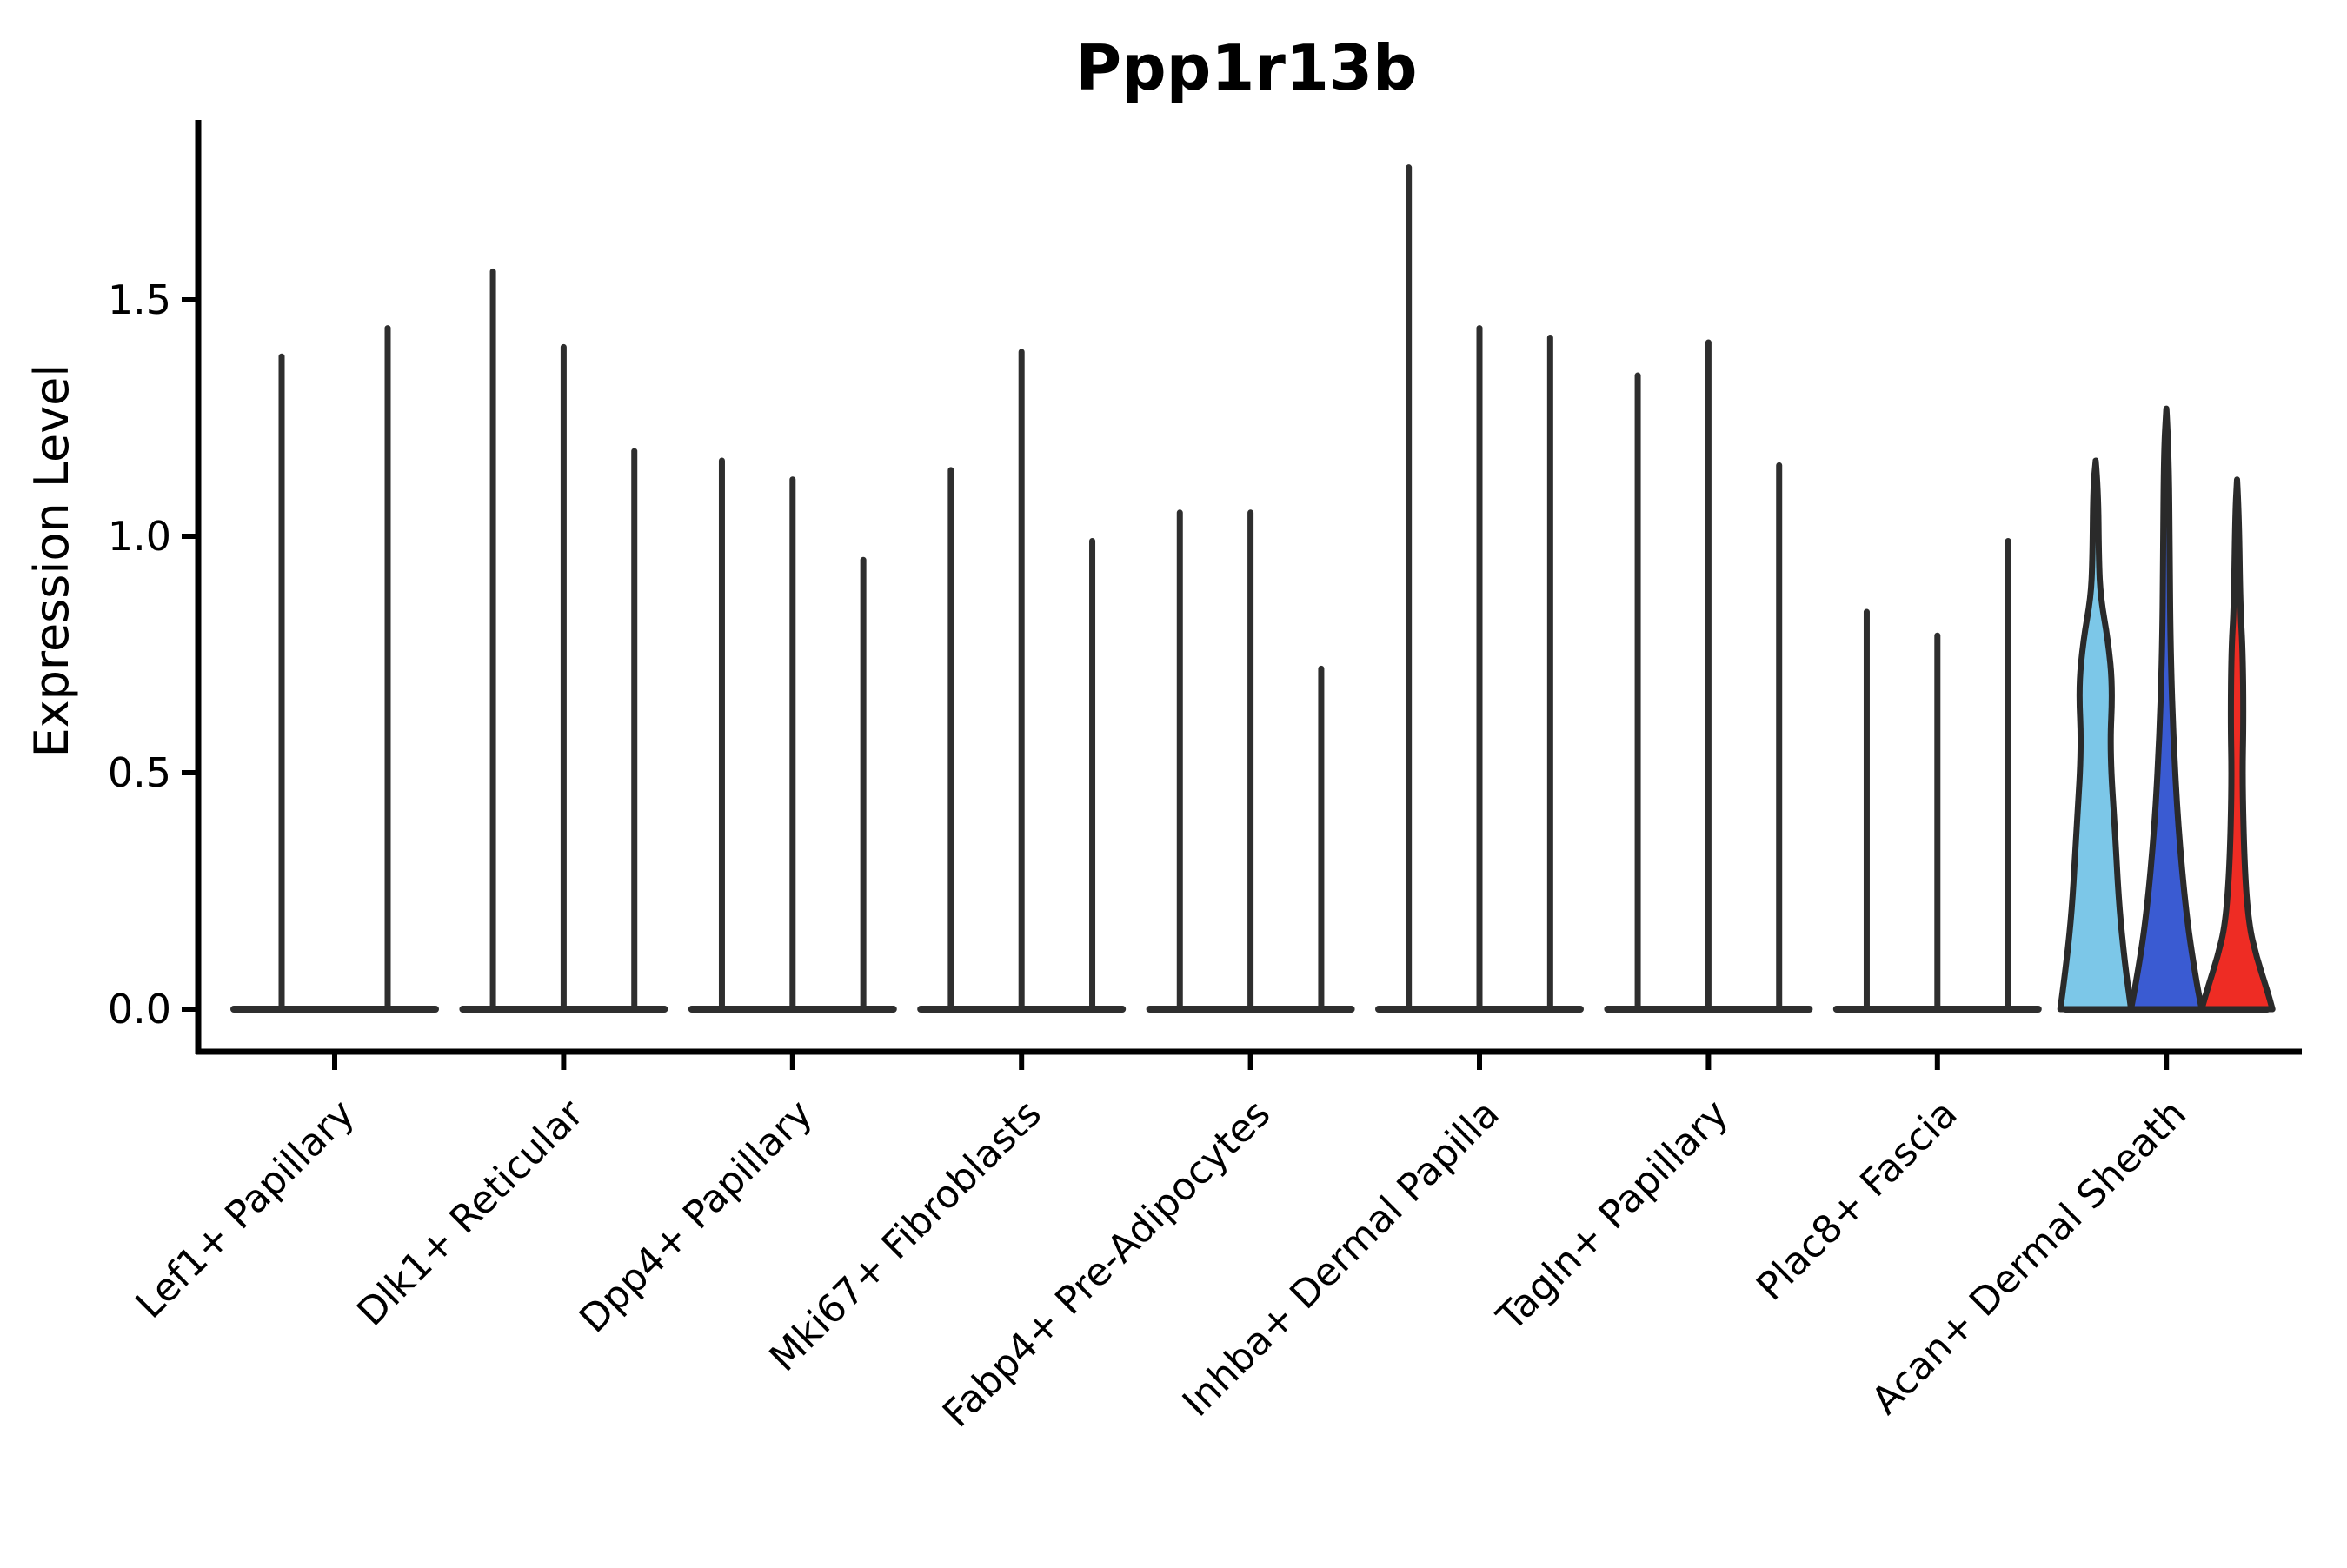  What do you see at coordinates (140, 772) in the screenshot?
I see `y-tick-label: 0.5` at bounding box center [140, 772].